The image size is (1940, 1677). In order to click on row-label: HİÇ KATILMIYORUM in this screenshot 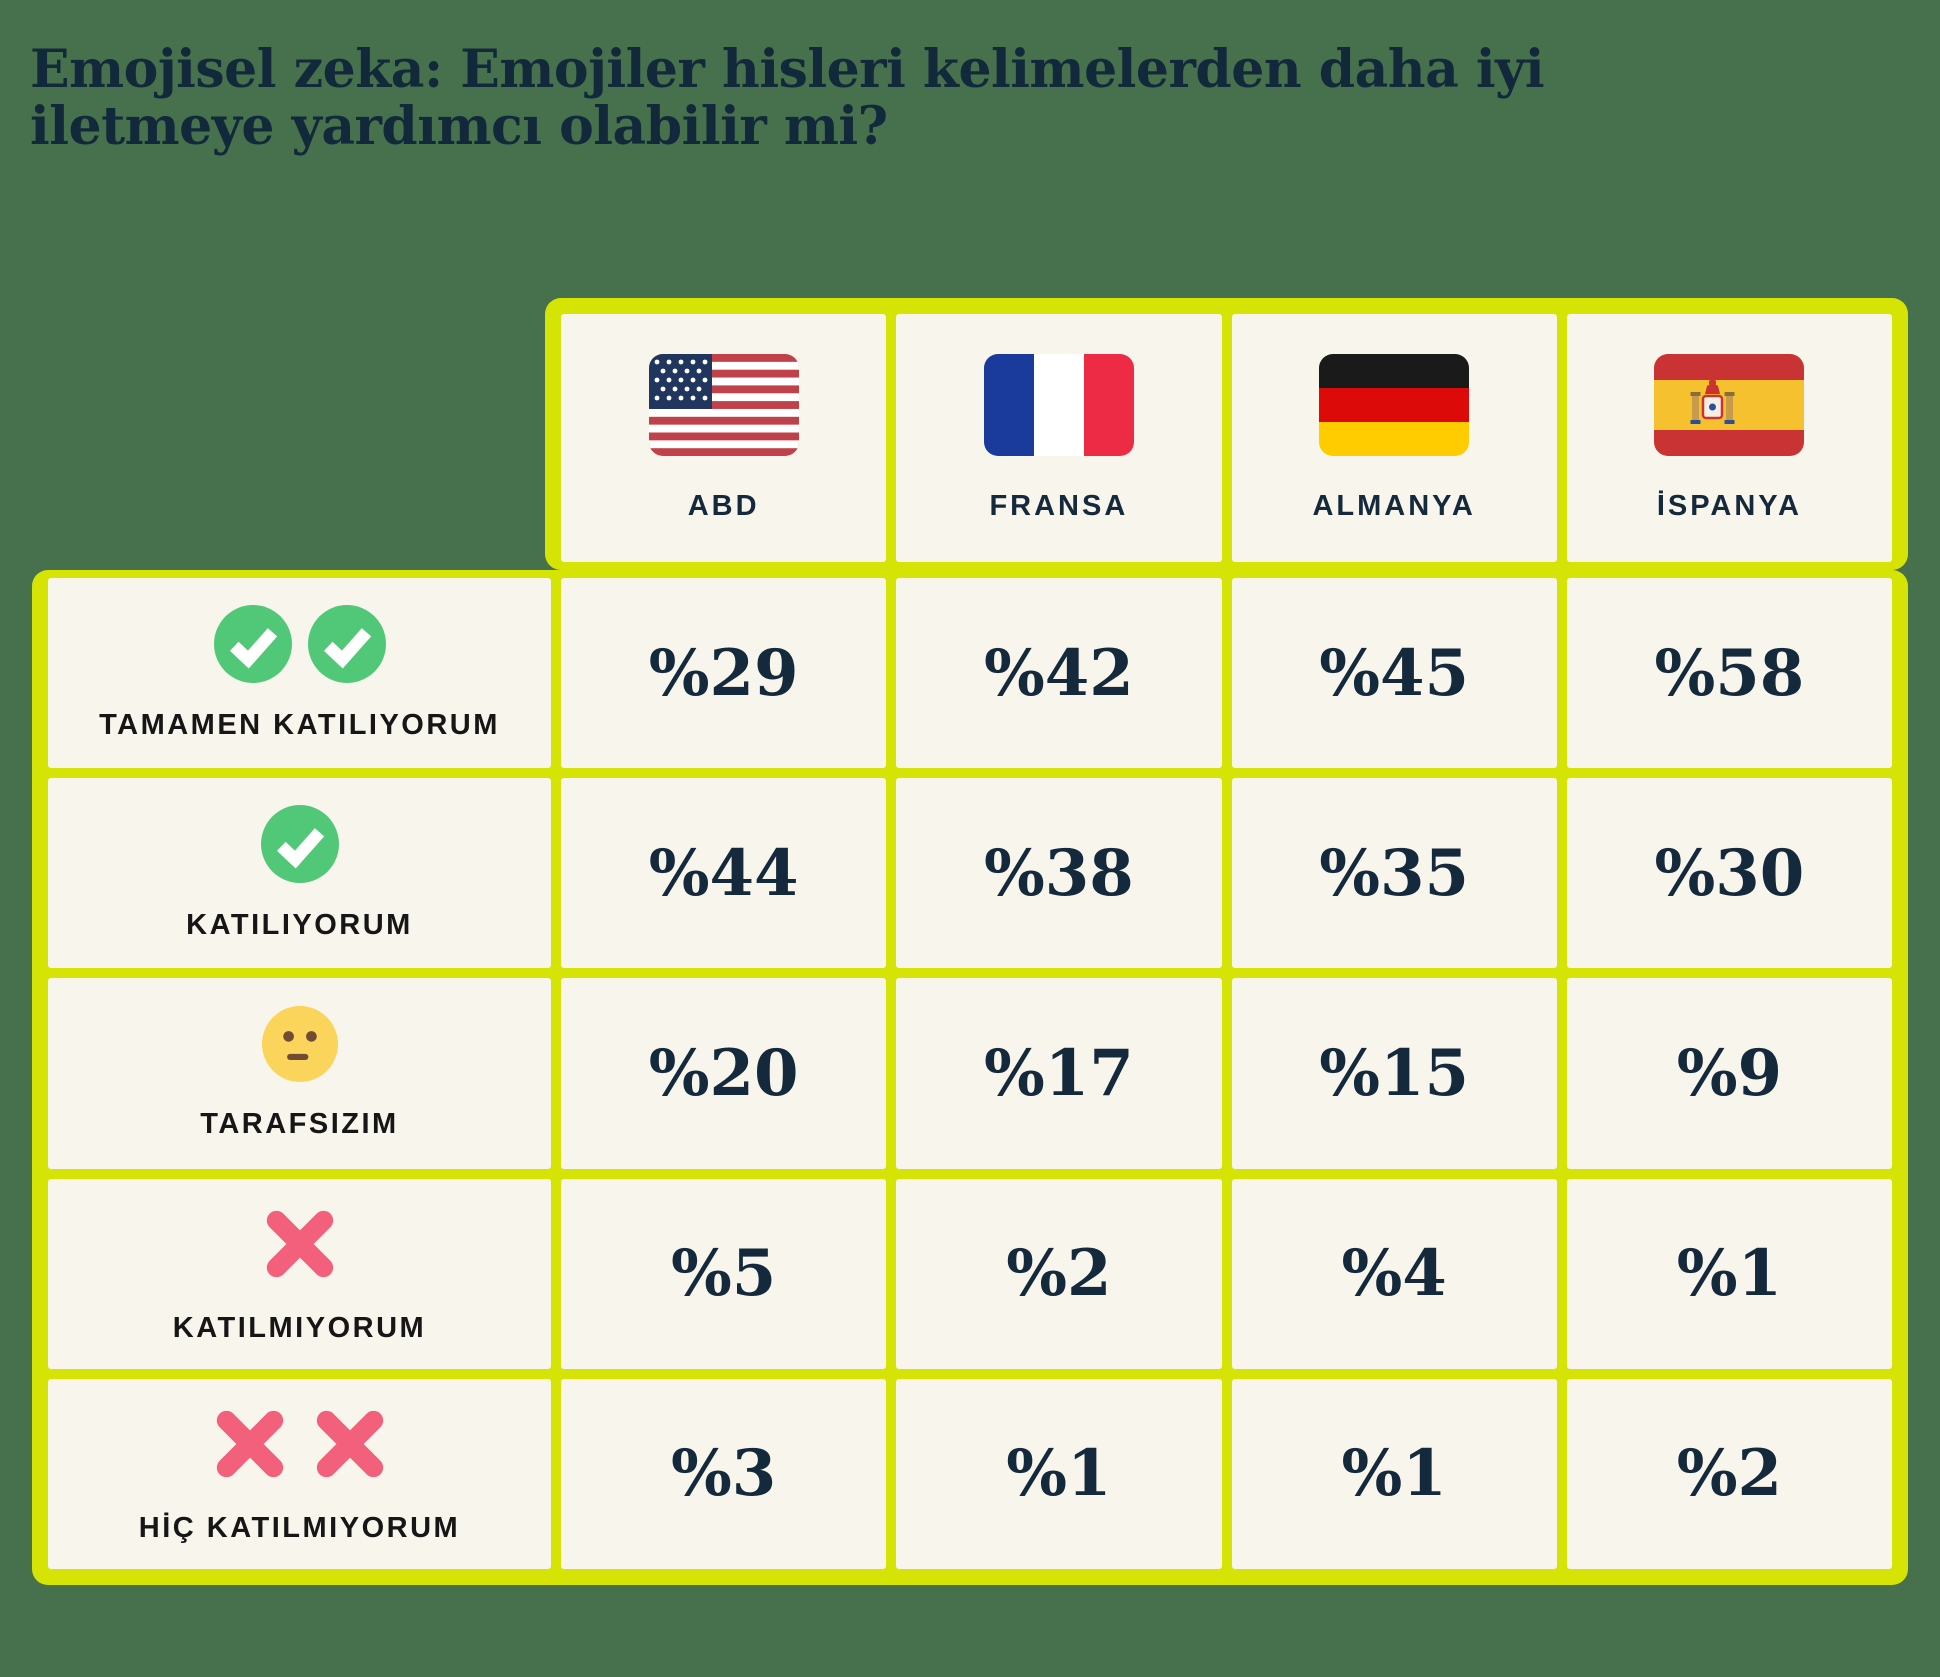, I will do `click(299, 1528)`.